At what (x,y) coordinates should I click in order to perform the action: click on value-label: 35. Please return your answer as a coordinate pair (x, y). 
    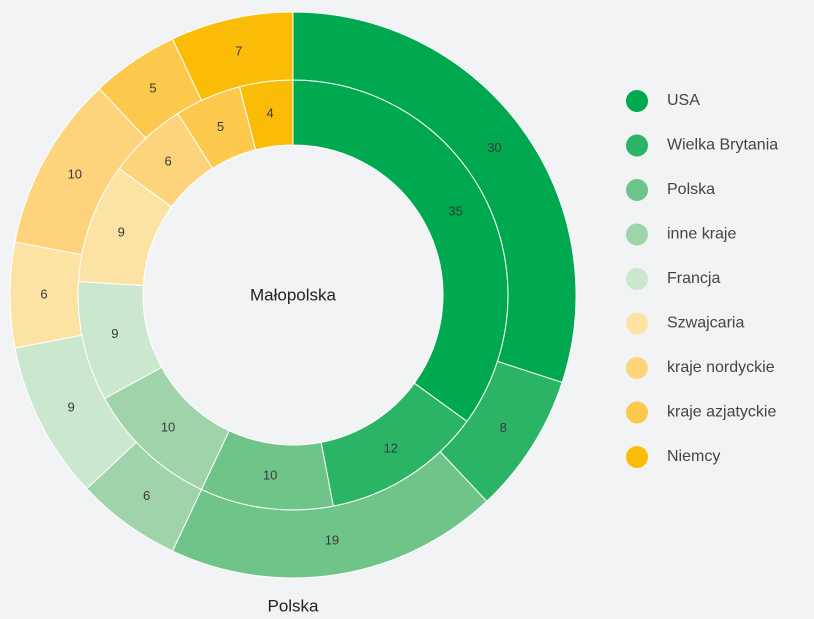
    Looking at the image, I should click on (455, 211).